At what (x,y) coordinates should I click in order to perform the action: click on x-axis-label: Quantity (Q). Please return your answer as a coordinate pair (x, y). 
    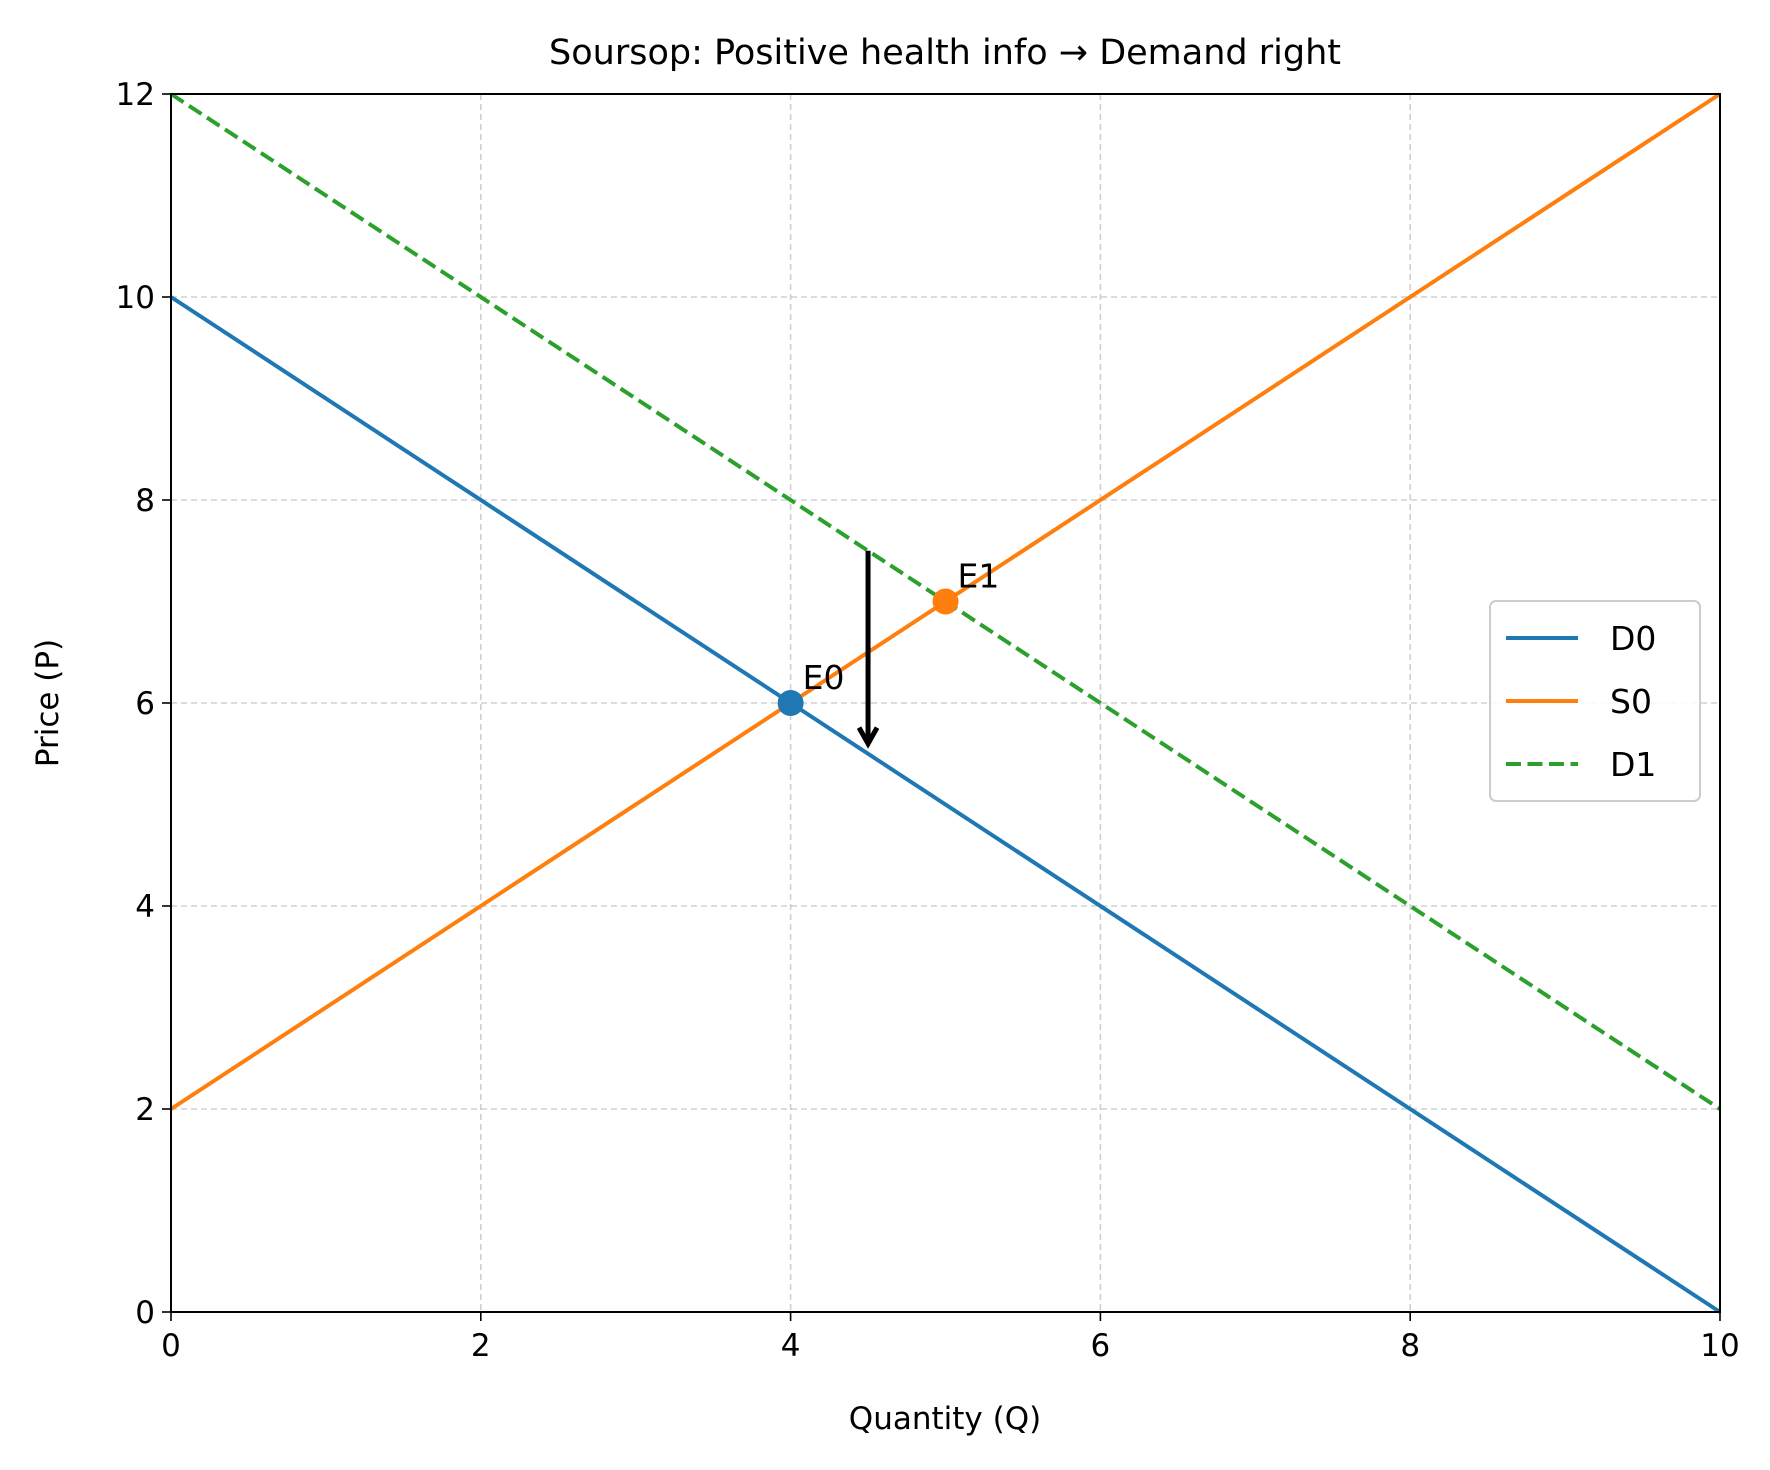
    Looking at the image, I should click on (945, 1419).